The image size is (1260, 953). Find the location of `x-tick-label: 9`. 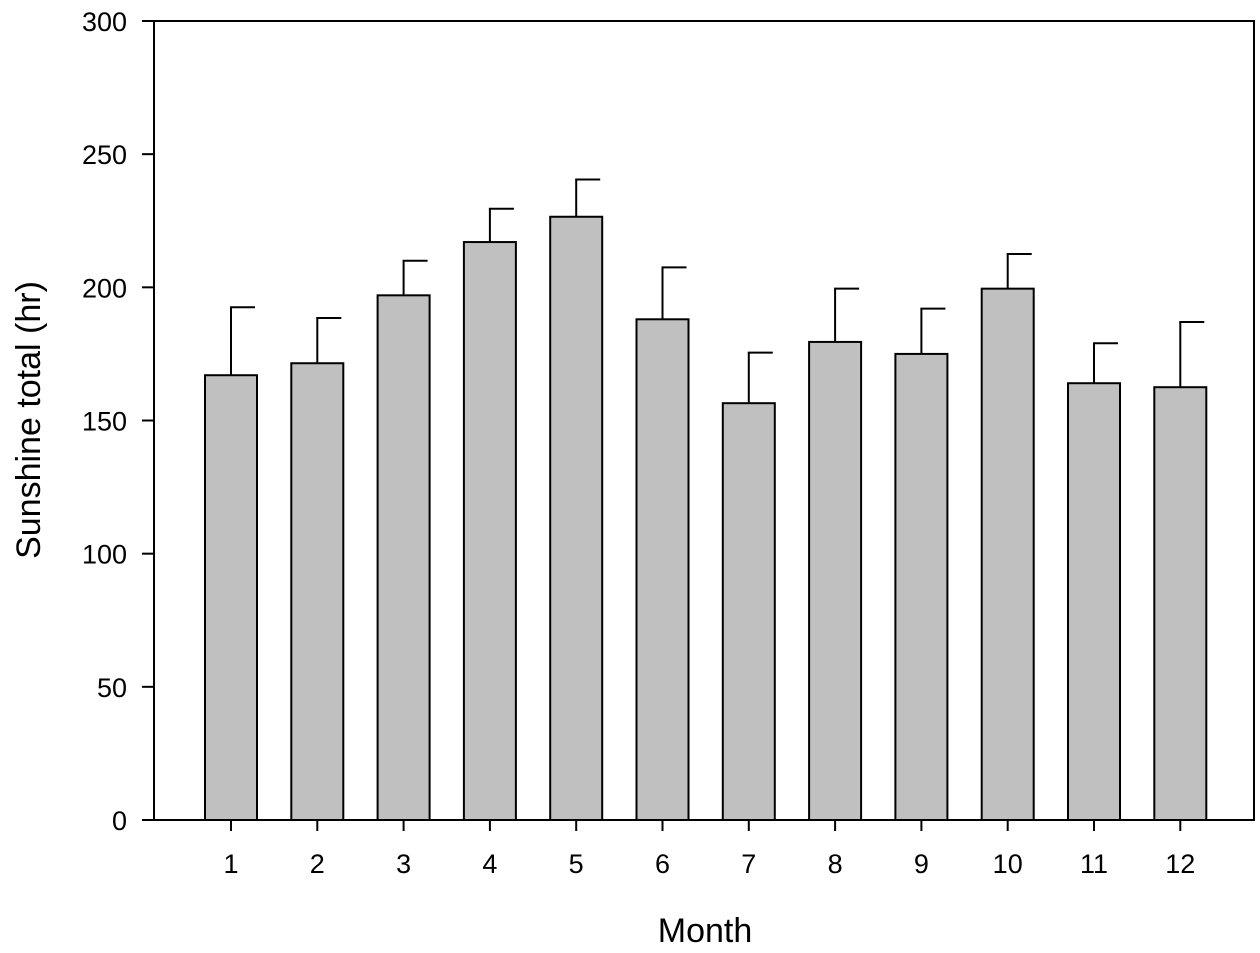

x-tick-label: 9 is located at coordinates (921, 864).